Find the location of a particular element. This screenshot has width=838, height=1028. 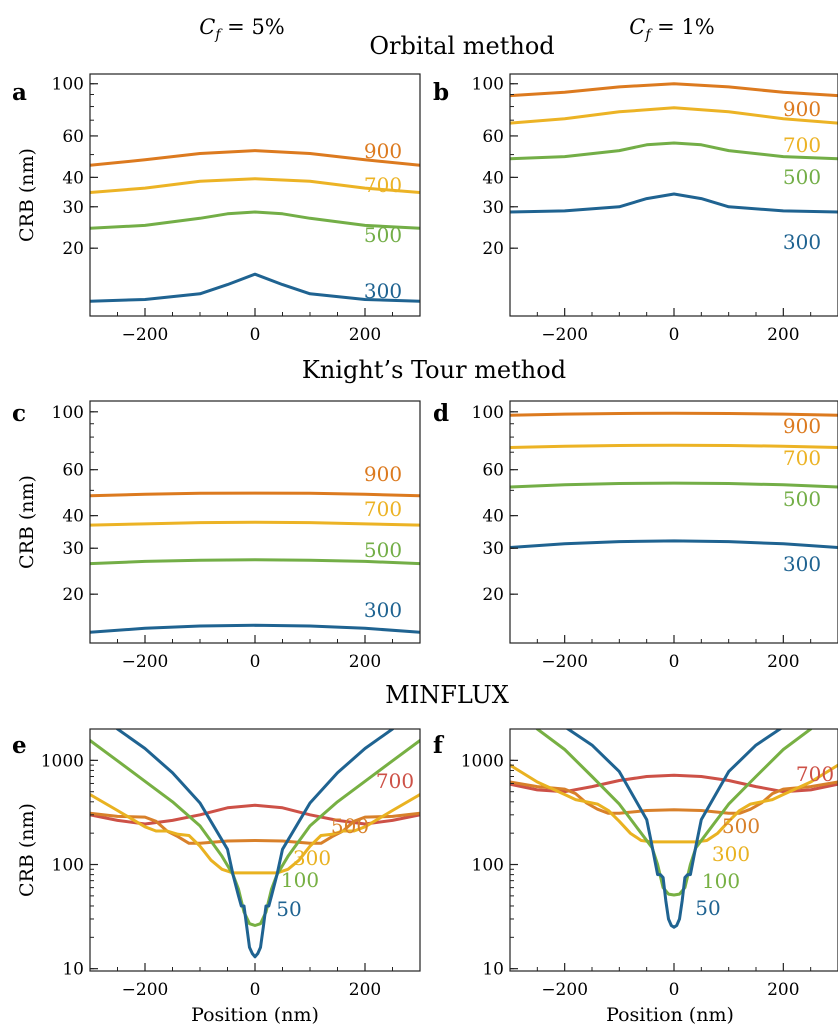

panel-c: 20 30 40 60 100 −200 0 200 CRB (nm) c 900 700 500 300 is located at coordinates (216, 536).